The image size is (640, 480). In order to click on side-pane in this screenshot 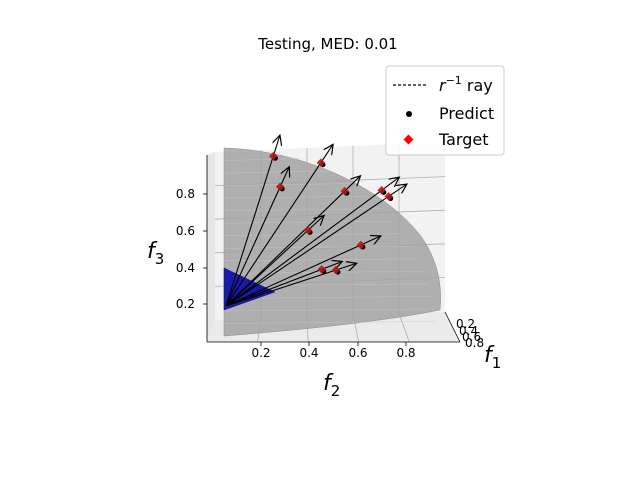, I will do `click(211, 247)`.